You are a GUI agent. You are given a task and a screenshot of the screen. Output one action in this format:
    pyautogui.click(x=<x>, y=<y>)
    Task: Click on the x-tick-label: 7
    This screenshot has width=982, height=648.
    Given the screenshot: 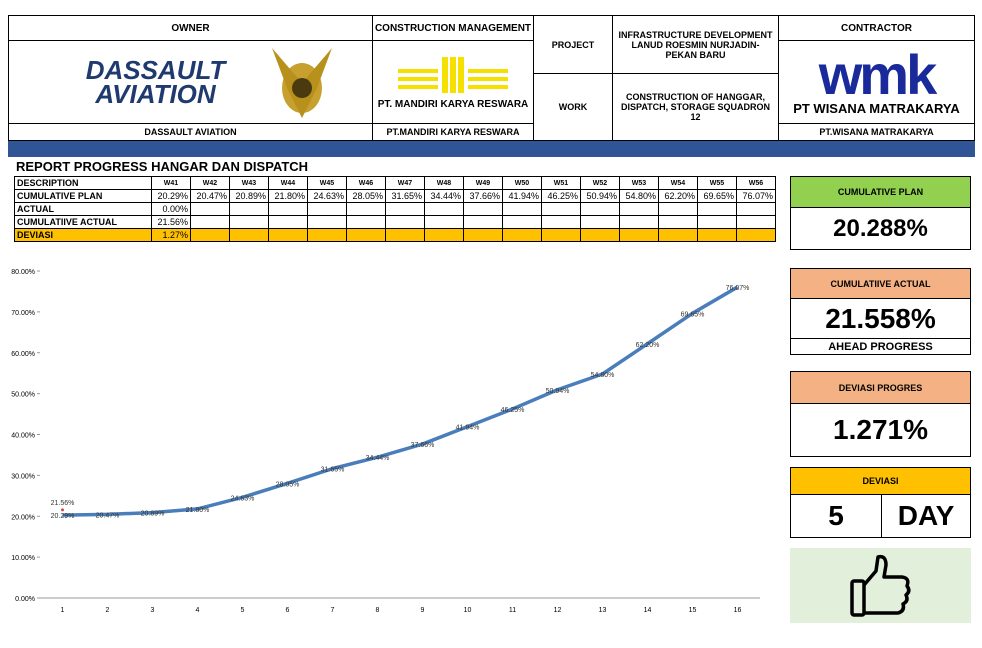 What is the action you would take?
    pyautogui.click(x=333, y=610)
    